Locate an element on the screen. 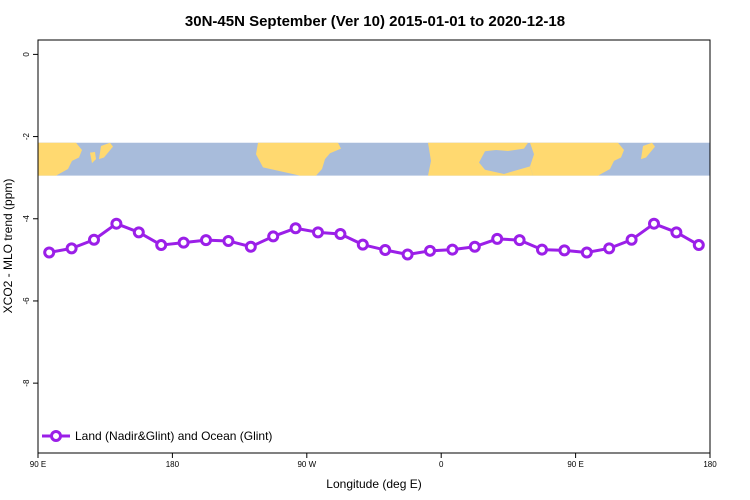  asia-land is located at coordinates (60, 159).